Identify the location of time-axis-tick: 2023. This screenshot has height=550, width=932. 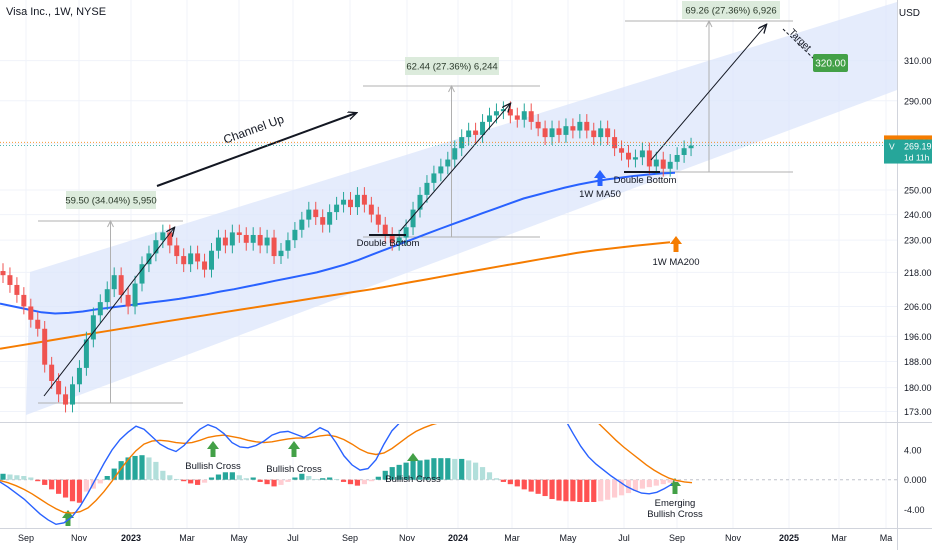
(131, 538).